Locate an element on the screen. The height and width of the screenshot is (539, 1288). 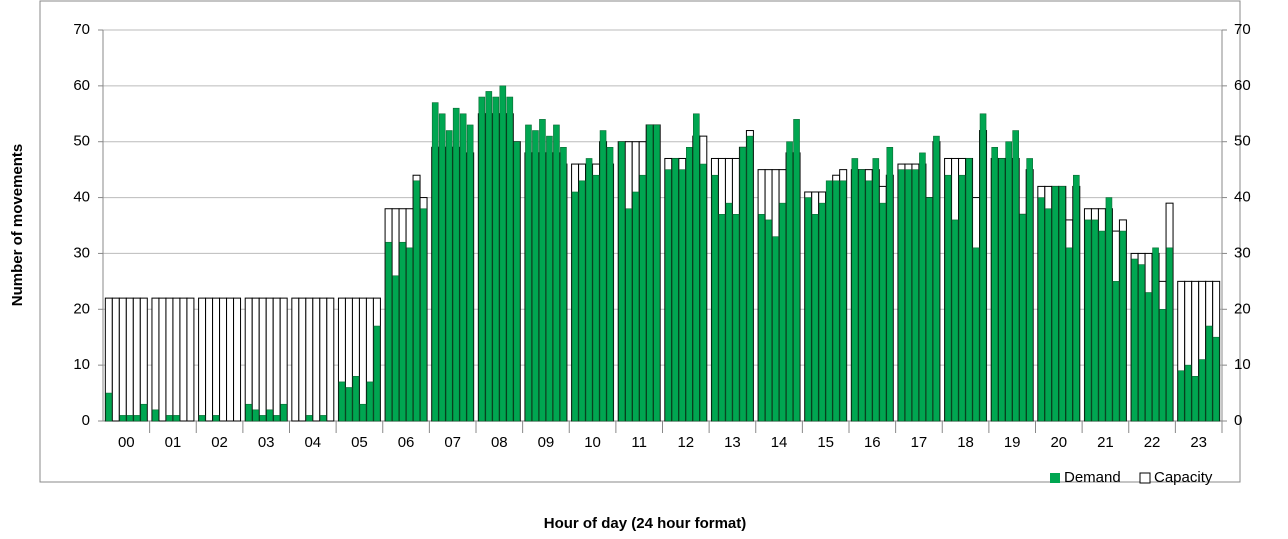
x-tick-label: 19 is located at coordinates (1012, 442).